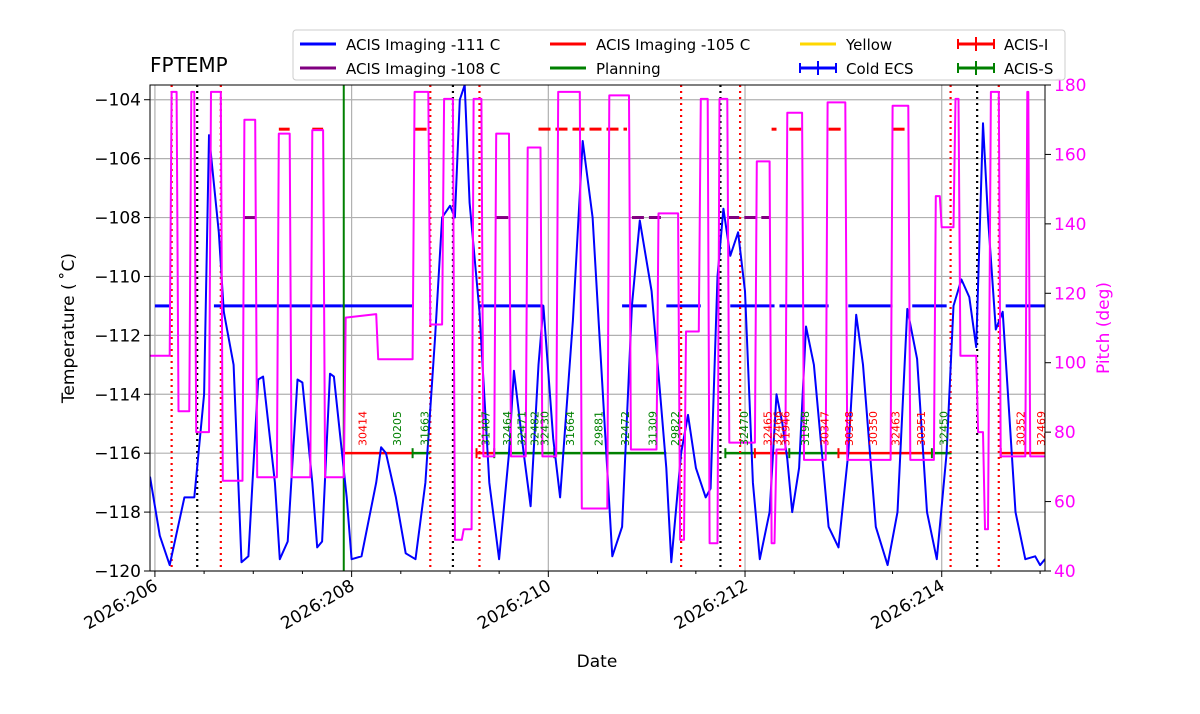 Image resolution: width=1200 pixels, height=714 pixels. Describe the element at coordinates (423, 45) in the screenshot. I see `legend-label: ACIS Imaging -111 C` at that location.